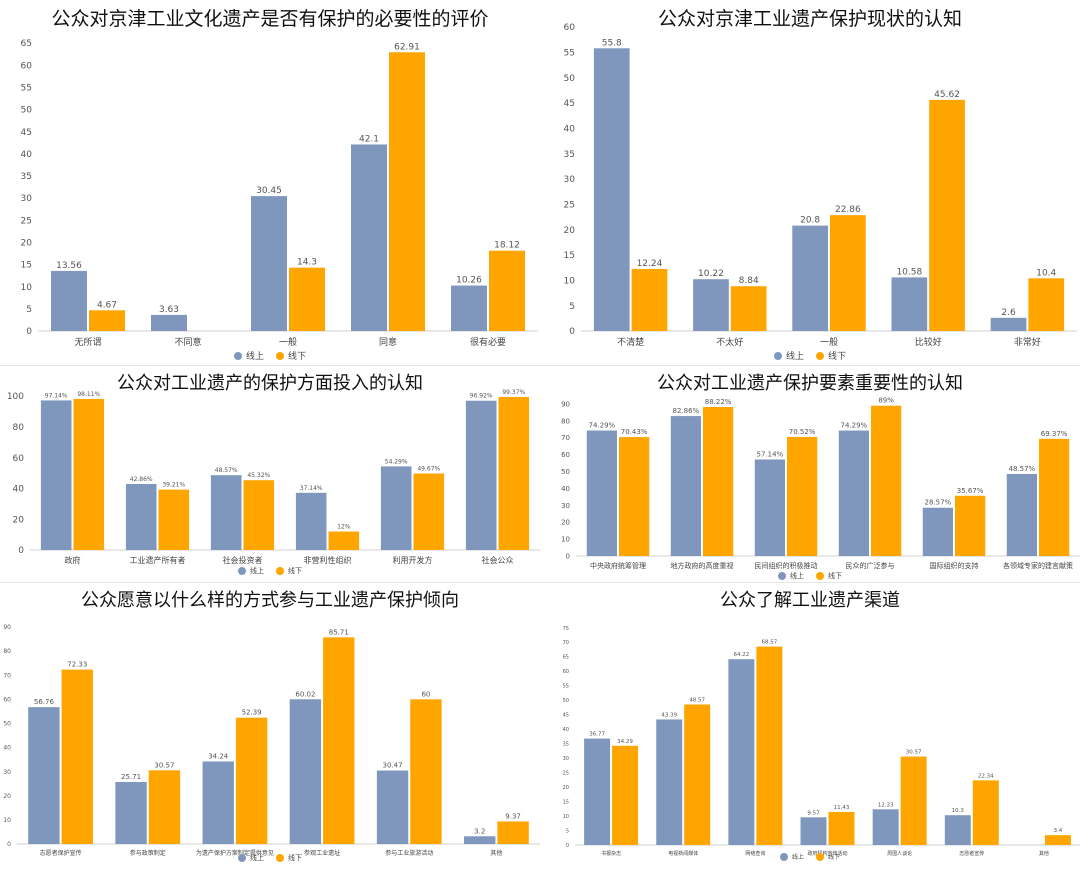 The width and height of the screenshot is (1080, 877). Describe the element at coordinates (566, 643) in the screenshot. I see `y-tick-label: 70` at that location.